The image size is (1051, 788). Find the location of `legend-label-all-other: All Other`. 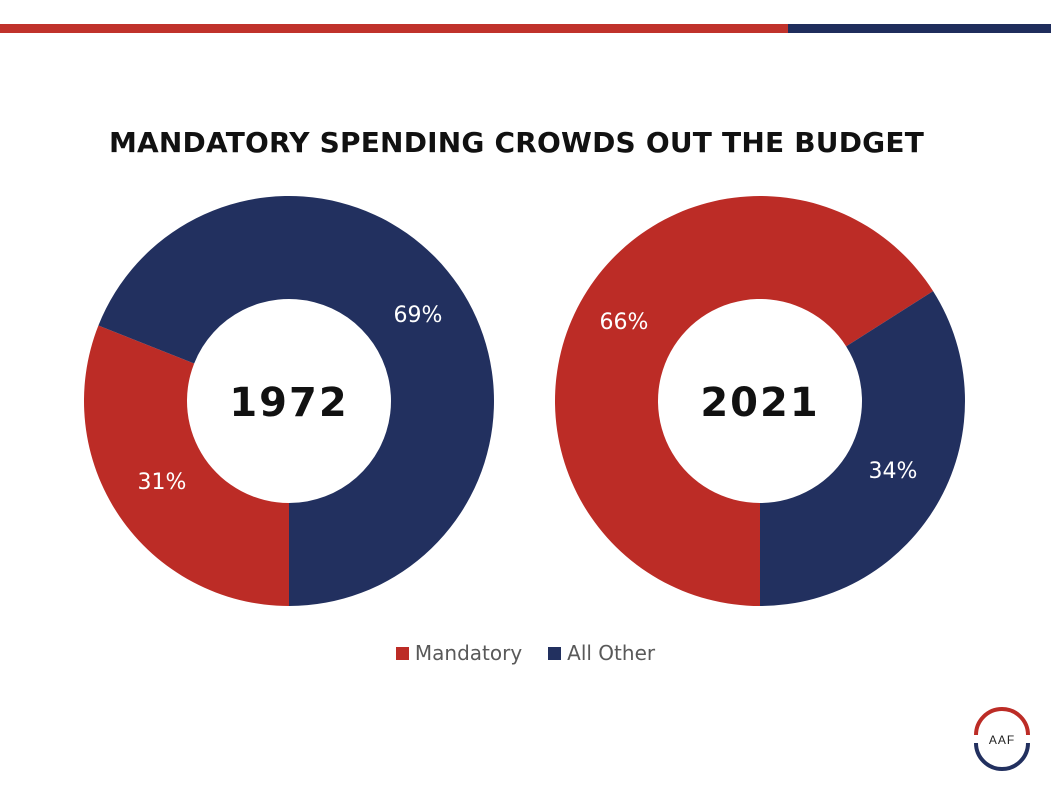

legend-label-all-other: All Other is located at coordinates (611, 653).